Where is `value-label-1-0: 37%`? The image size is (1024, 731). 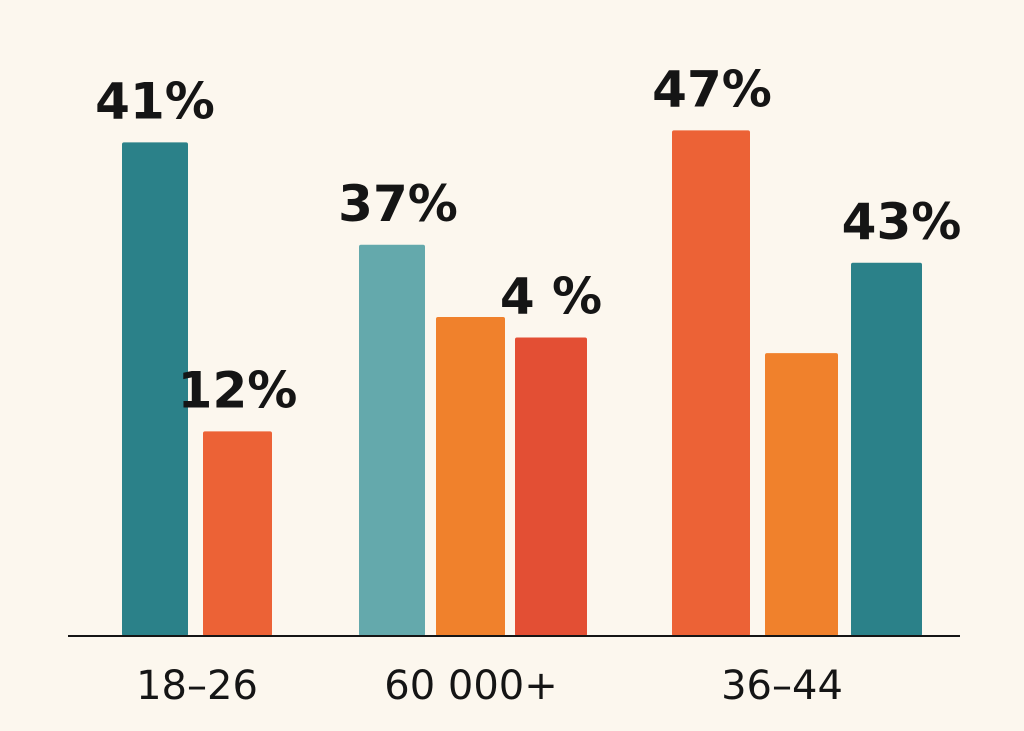 value-label-1-0: 37% is located at coordinates (398, 204).